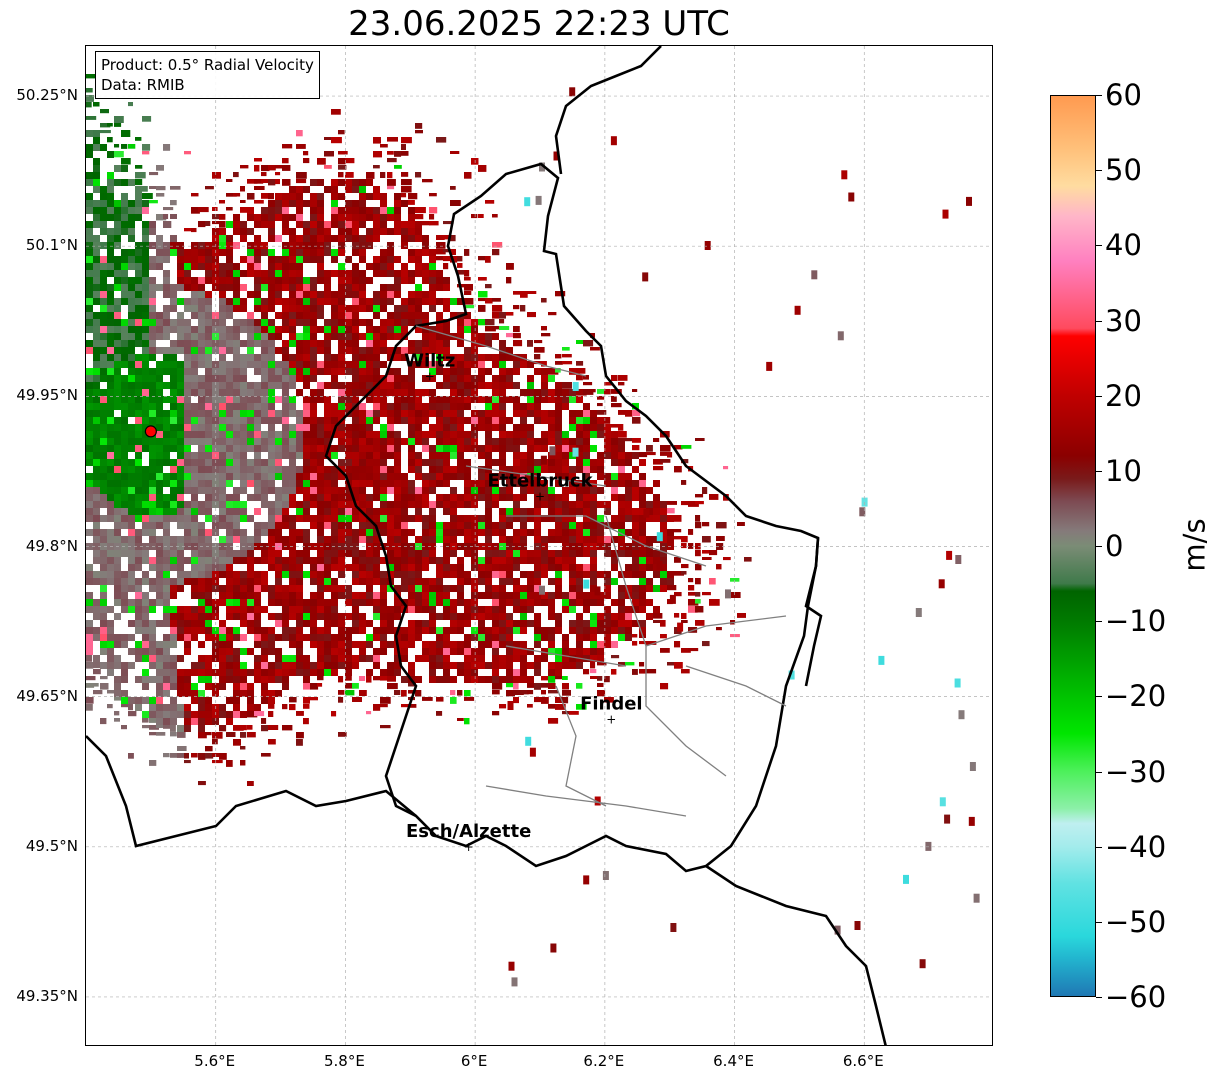  What do you see at coordinates (150, 431) in the screenshot?
I see `radar-site-dot` at bounding box center [150, 431].